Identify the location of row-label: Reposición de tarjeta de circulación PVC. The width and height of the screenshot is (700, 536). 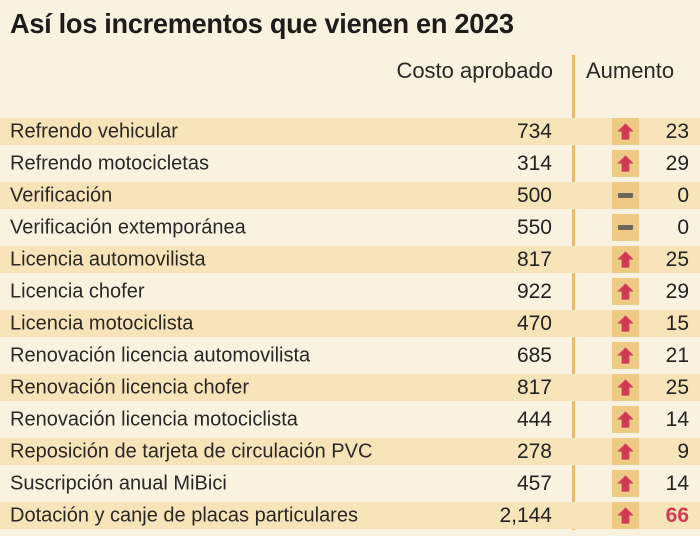
(191, 451).